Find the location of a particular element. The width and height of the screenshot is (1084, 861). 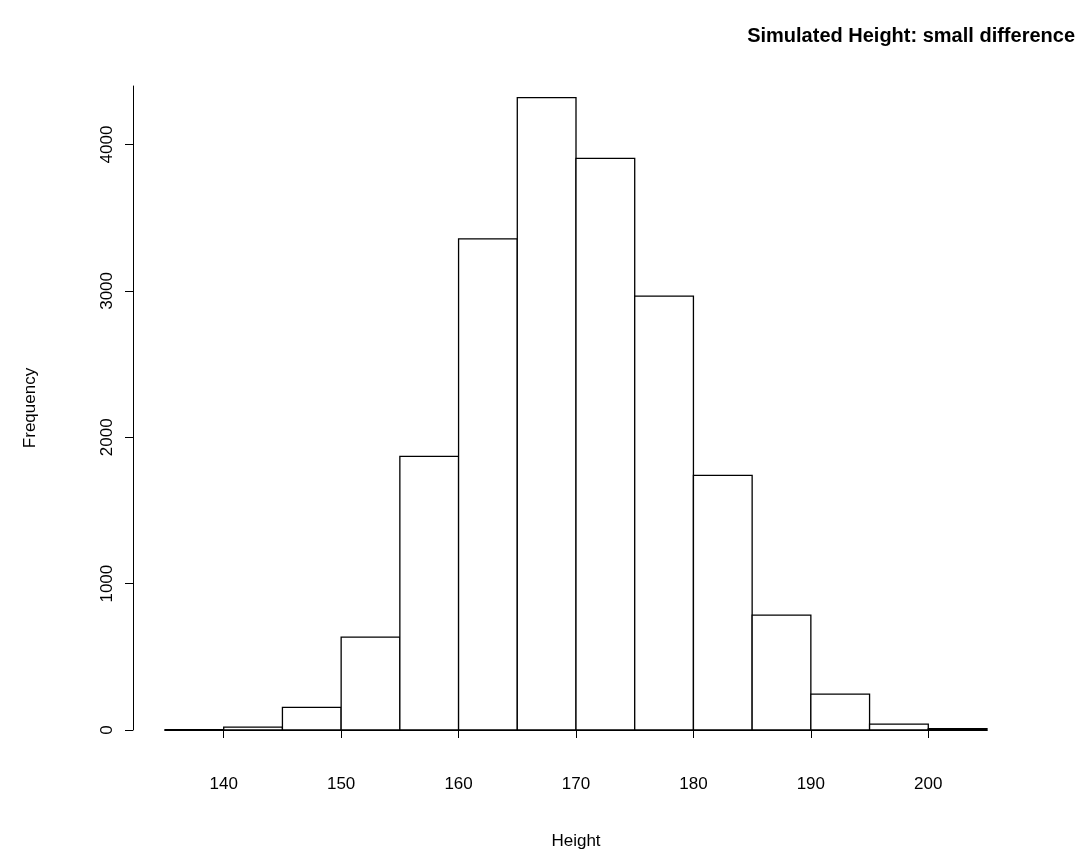

x-tick-label: 150 is located at coordinates (341, 783).